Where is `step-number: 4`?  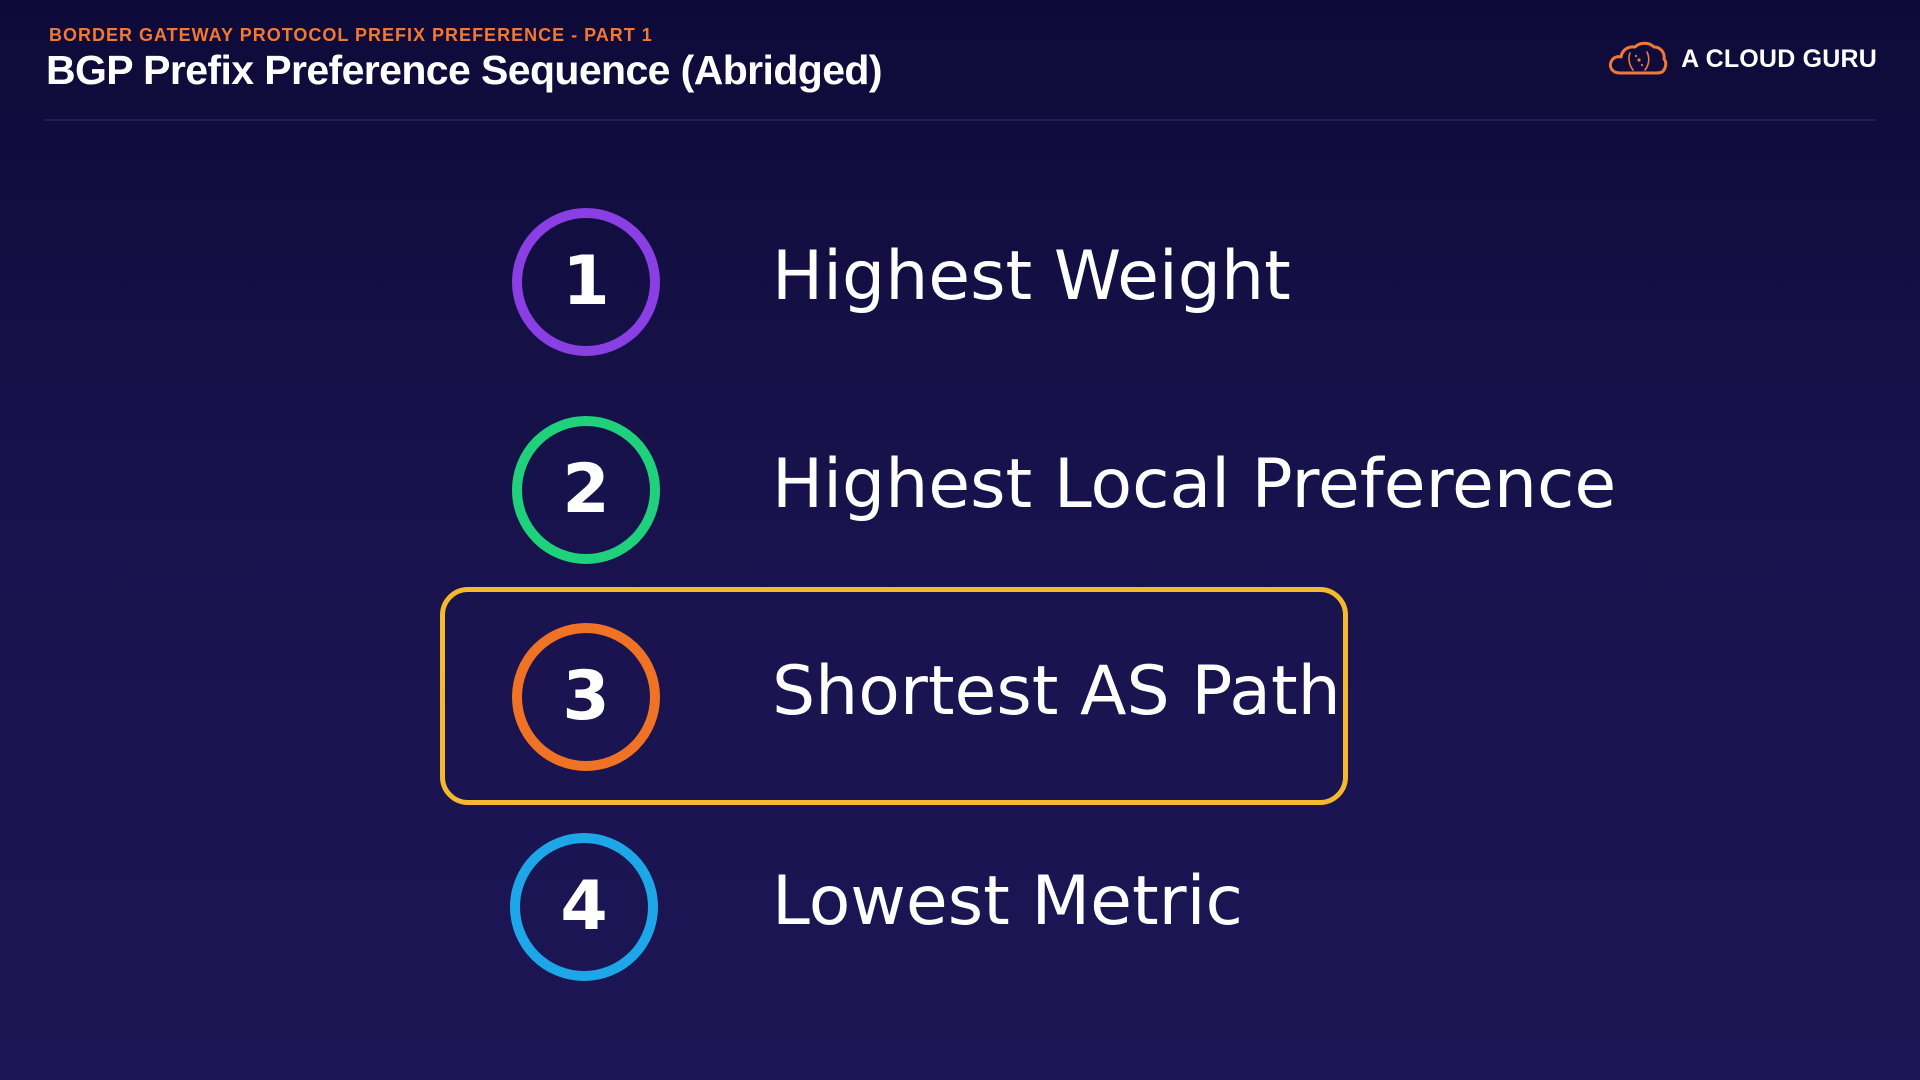
step-number: 4 is located at coordinates (584, 906).